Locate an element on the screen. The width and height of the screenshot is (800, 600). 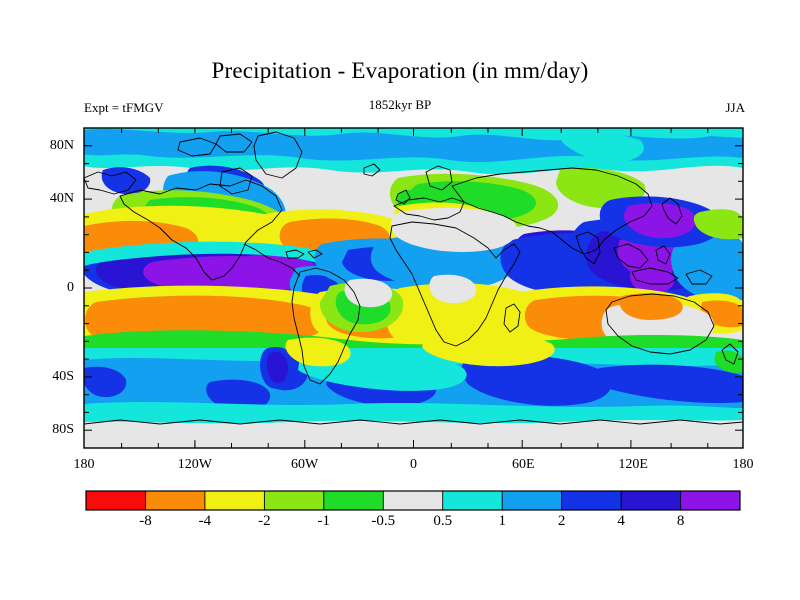
field-itcz-cyanfringe is located at coordinates (217, 258).